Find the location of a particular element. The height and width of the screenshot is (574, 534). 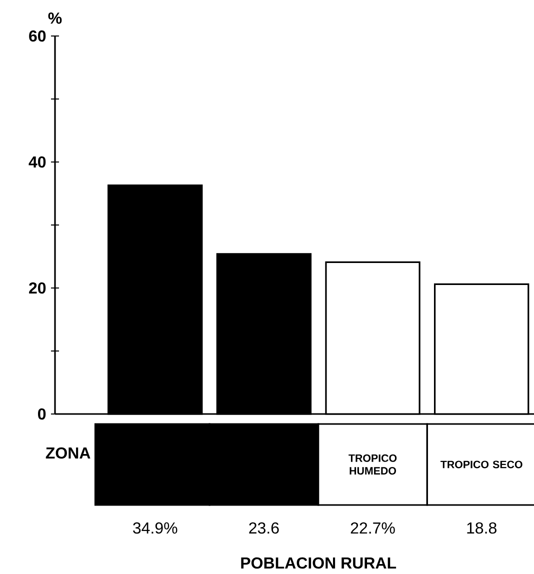

x-tick-label: TROPICO HUMEDO is located at coordinates (372, 464).